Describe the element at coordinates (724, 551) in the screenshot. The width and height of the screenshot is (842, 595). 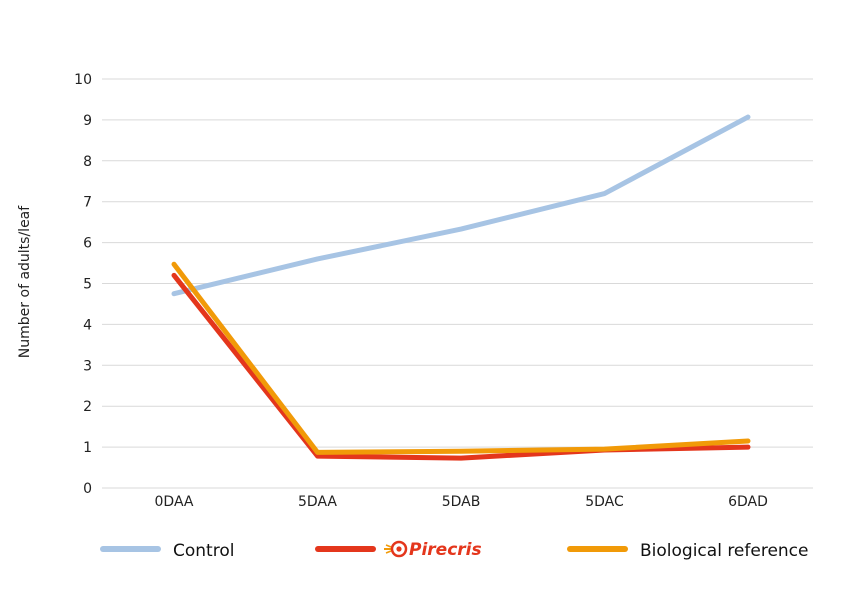
I see `legend-label-biological-reference: Biological reference` at that location.